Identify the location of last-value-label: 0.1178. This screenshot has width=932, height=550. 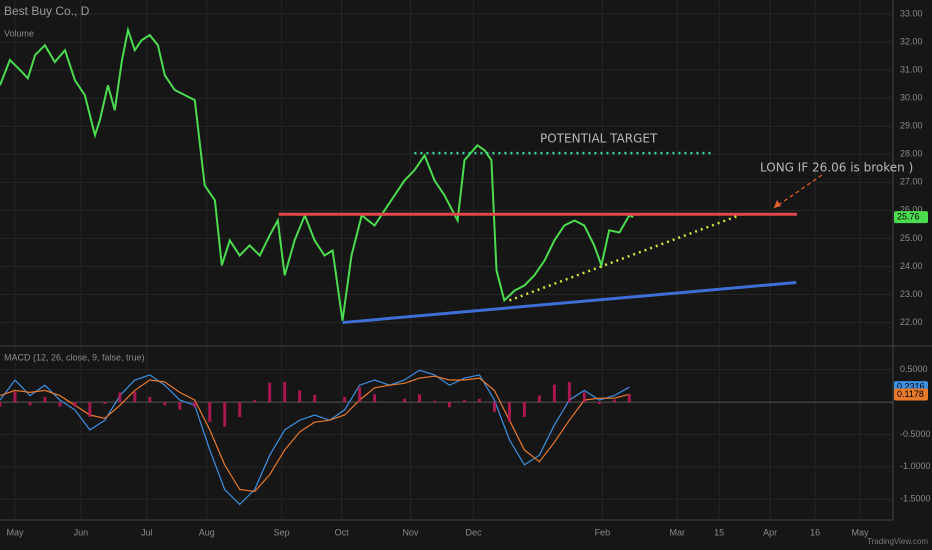
(910, 394).